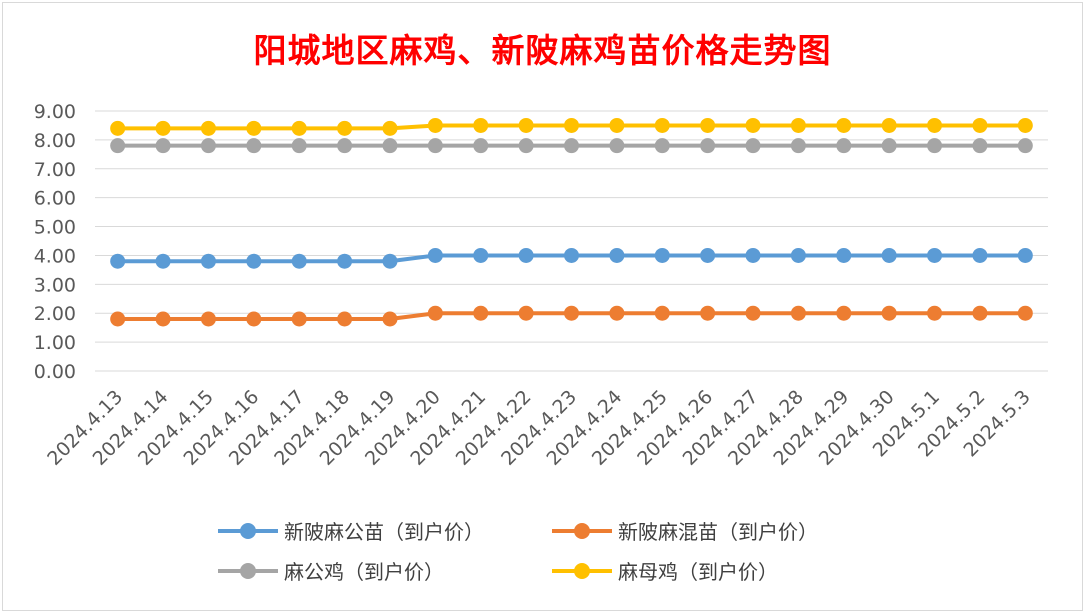 The height and width of the screenshot is (613, 1085). I want to click on y-tick-label: 3.00, so click(55, 285).